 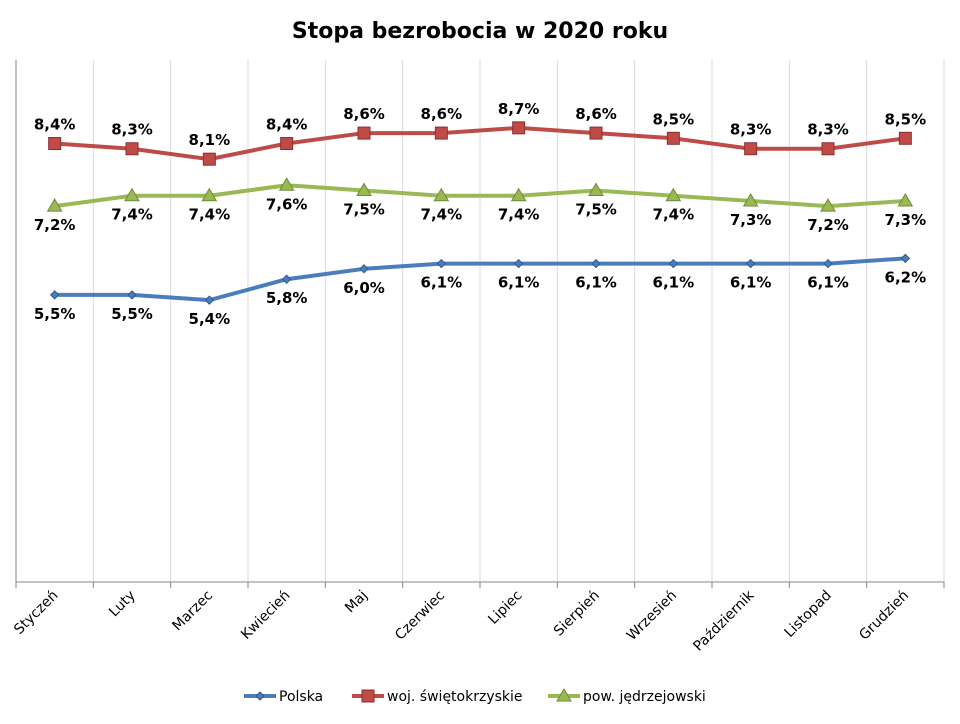 I want to click on legend-label: woj. świętokrzyskie, so click(x=455, y=697).